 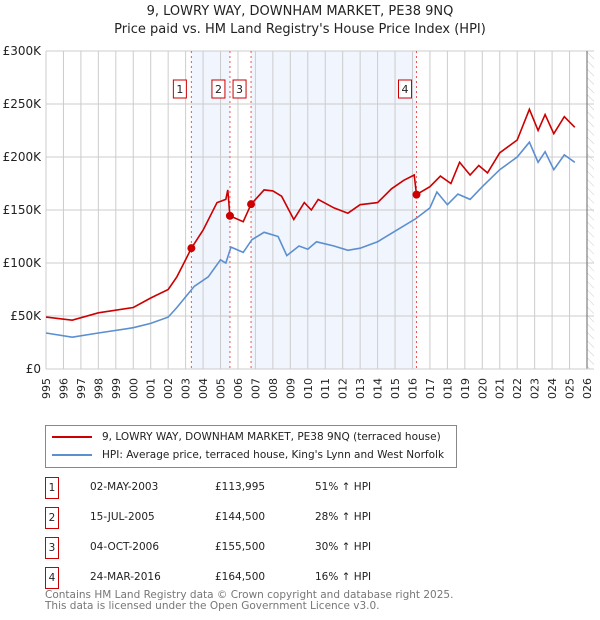 What do you see at coordinates (124, 547) in the screenshot?
I see `sale-date: 04-OCT-2006` at bounding box center [124, 547].